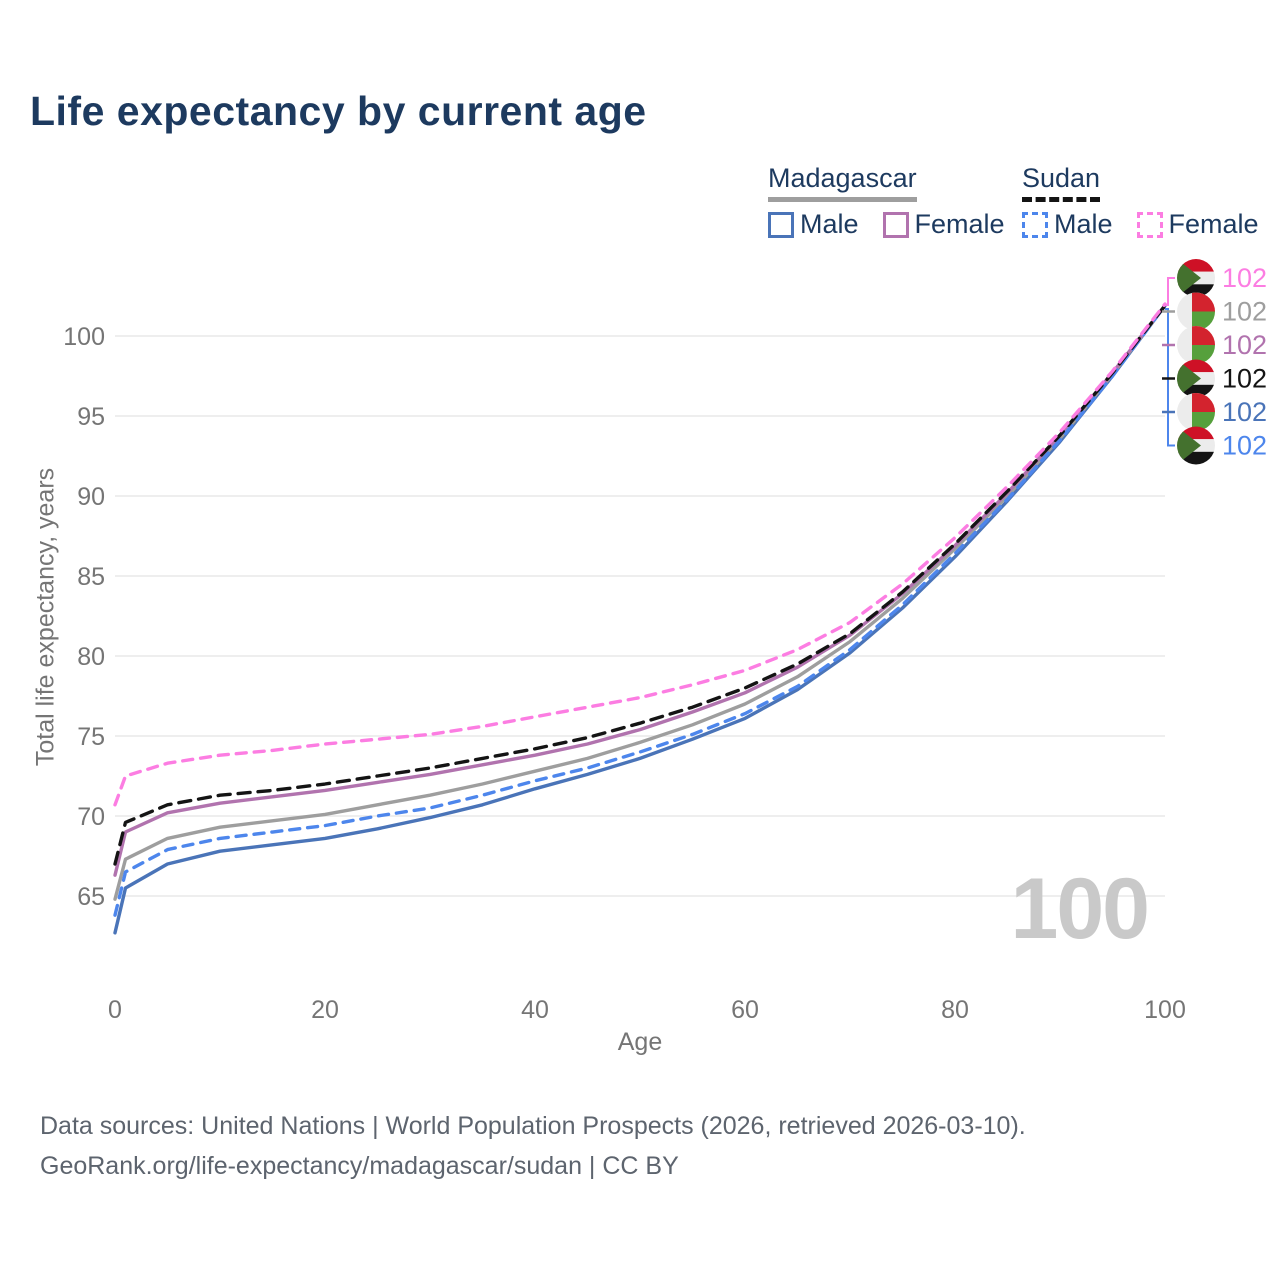 This screenshot has width=1280, height=1280. What do you see at coordinates (1165, 1010) in the screenshot?
I see `x-tick-label-100: 100` at bounding box center [1165, 1010].